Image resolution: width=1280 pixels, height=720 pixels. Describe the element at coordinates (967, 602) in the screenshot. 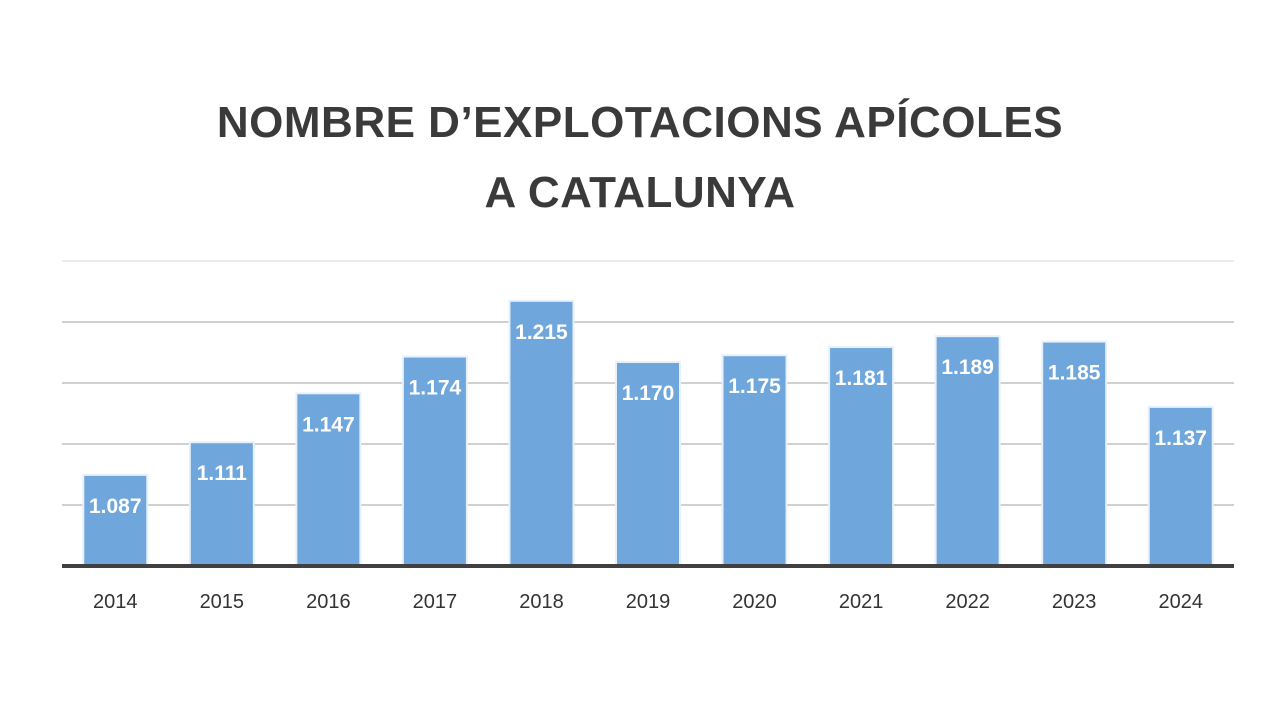

I see `x-tick-label: 2022` at that location.